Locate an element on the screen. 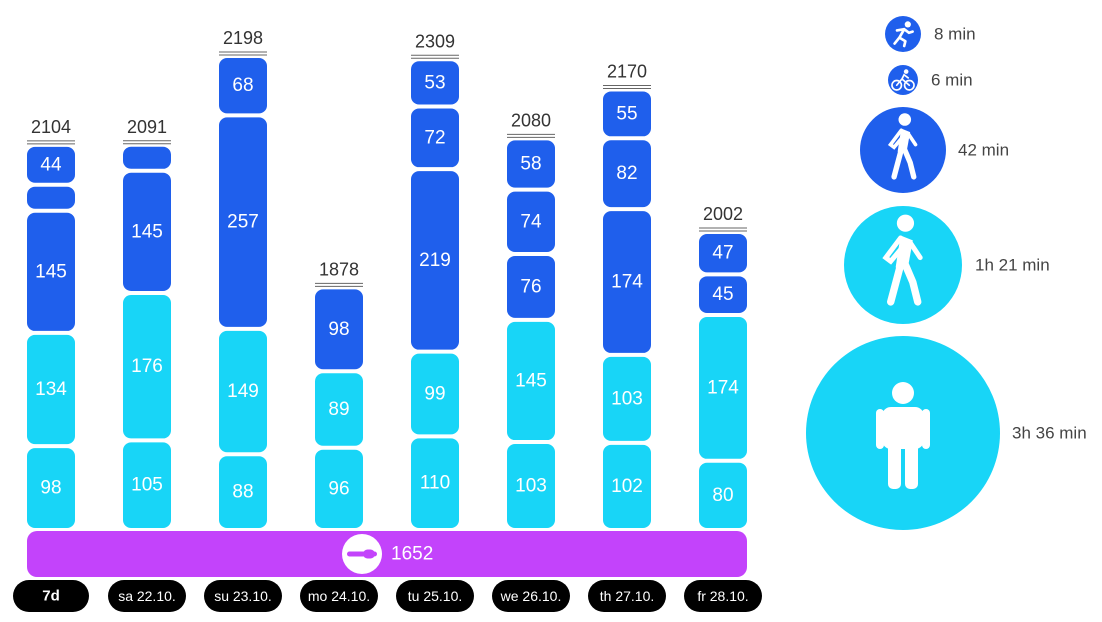  segment-value-label: 82 is located at coordinates (626, 173).